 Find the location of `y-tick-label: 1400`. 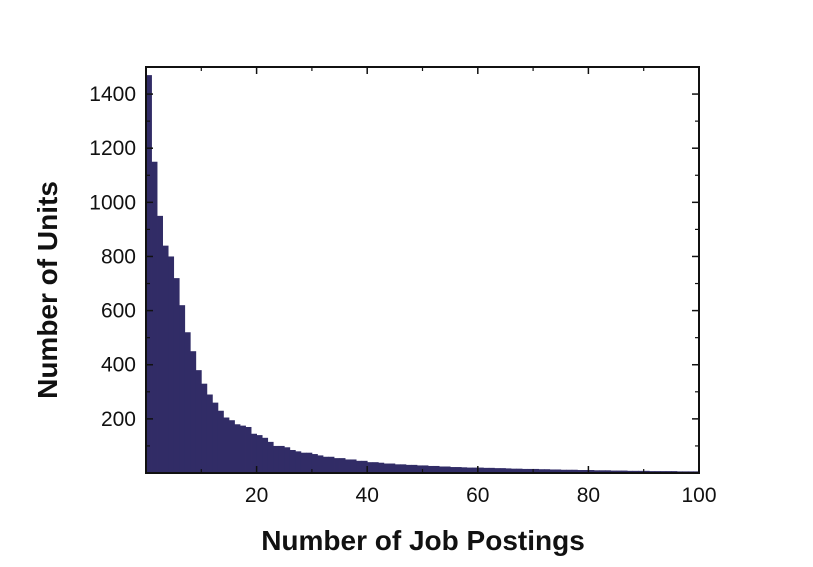

y-tick-label: 1400 is located at coordinates (112, 94).